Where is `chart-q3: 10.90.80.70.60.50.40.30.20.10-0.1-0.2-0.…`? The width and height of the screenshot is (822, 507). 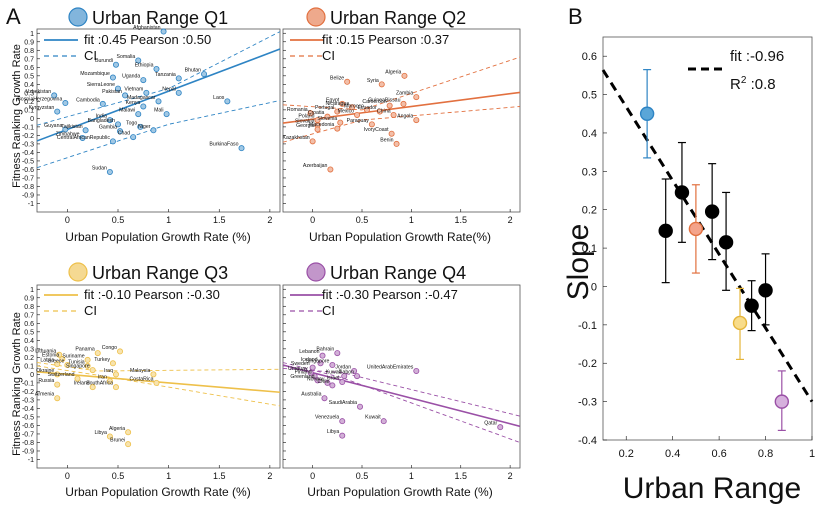
chart-q3: 10.90.80.70.60.50.40.30.20.10-0.1-0.2-0.… is located at coordinates (151, 371).